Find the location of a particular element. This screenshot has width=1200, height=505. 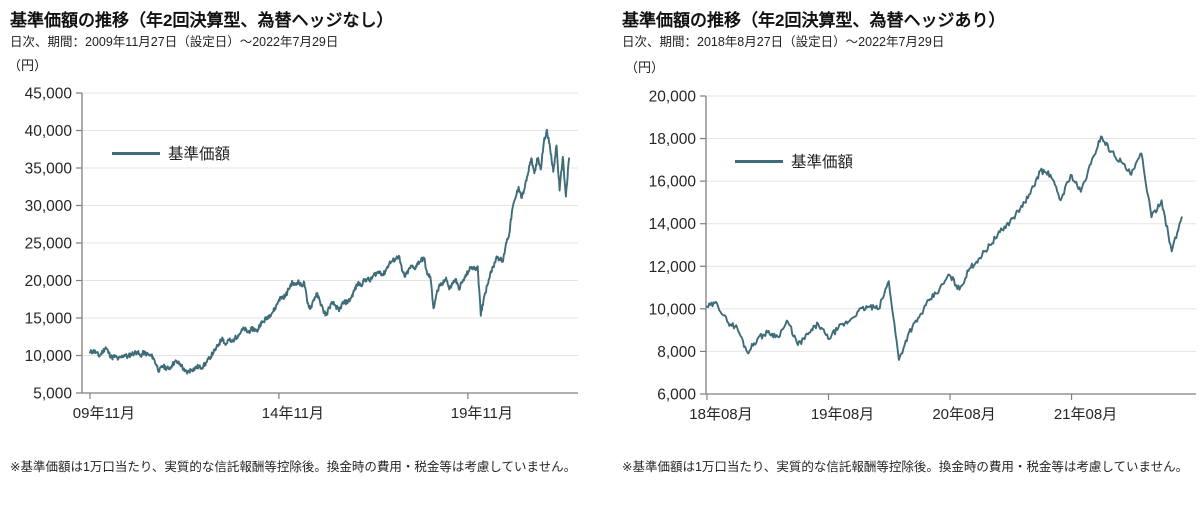

y-axis-tick-label: 8,000 is located at coordinates (676, 352).